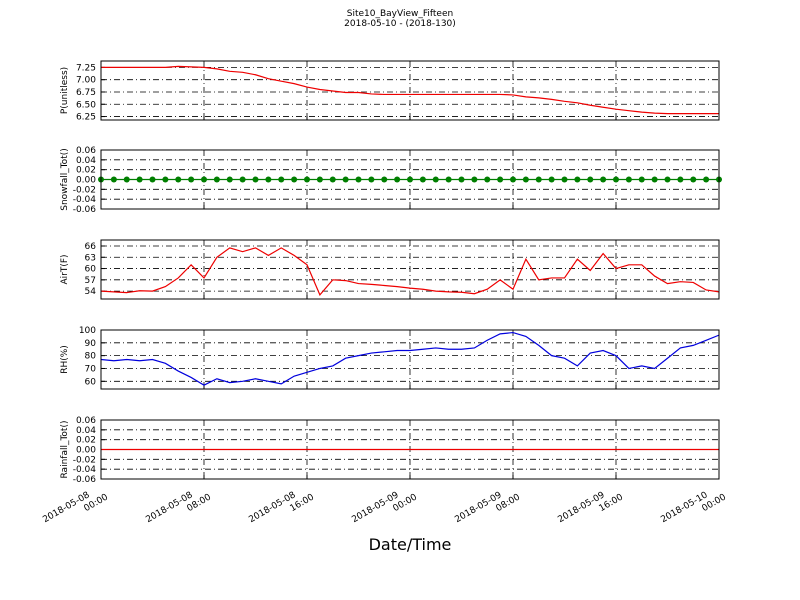 This screenshot has height=600, width=800. What do you see at coordinates (91, 369) in the screenshot?
I see `y-tick-label: 70` at bounding box center [91, 369].